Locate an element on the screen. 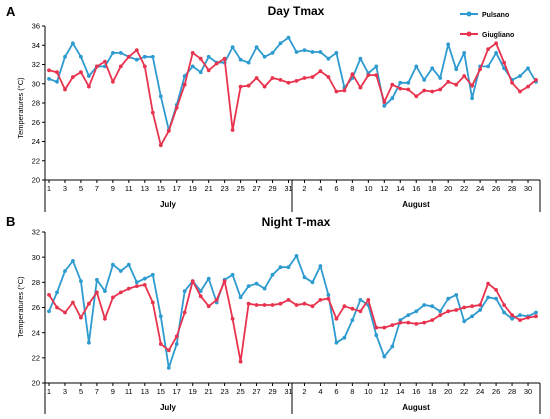 The image size is (550, 419). panel-b-xtick-label: 18 is located at coordinates (432, 391).